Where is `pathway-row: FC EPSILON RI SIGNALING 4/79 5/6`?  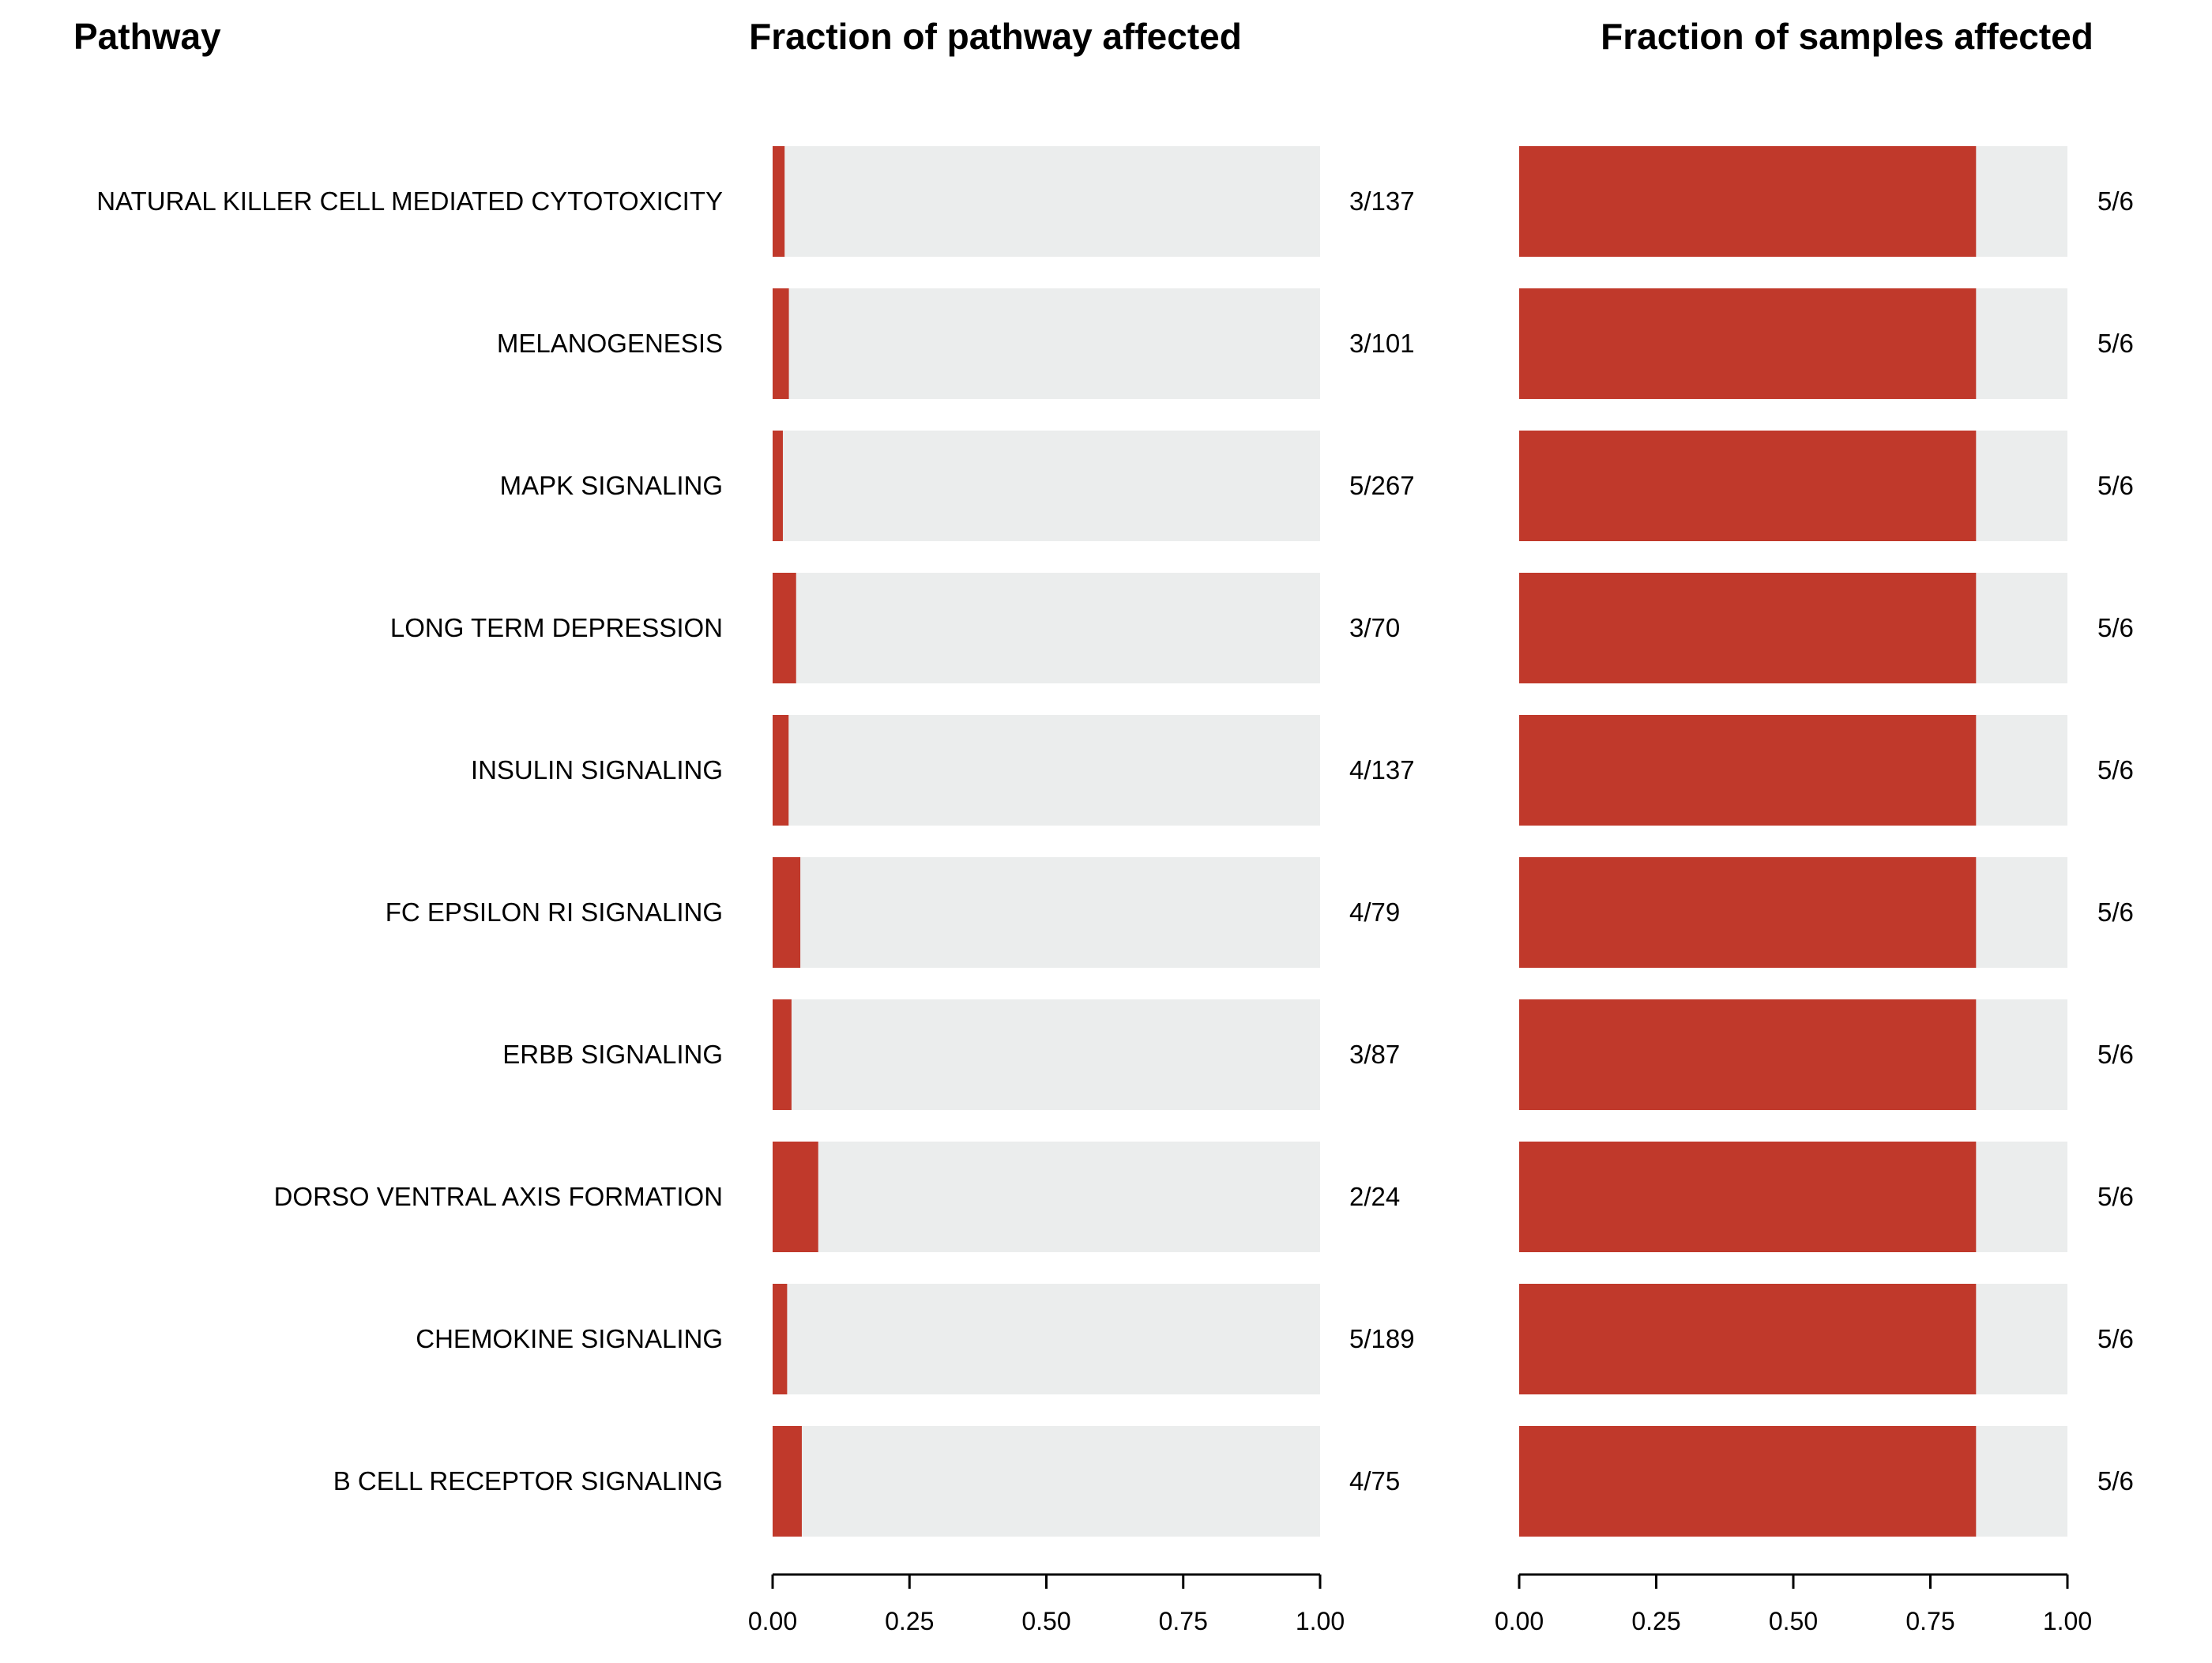
pathway-row: FC EPSILON RI SIGNALING 4/79 5/6 is located at coordinates (1260, 912).